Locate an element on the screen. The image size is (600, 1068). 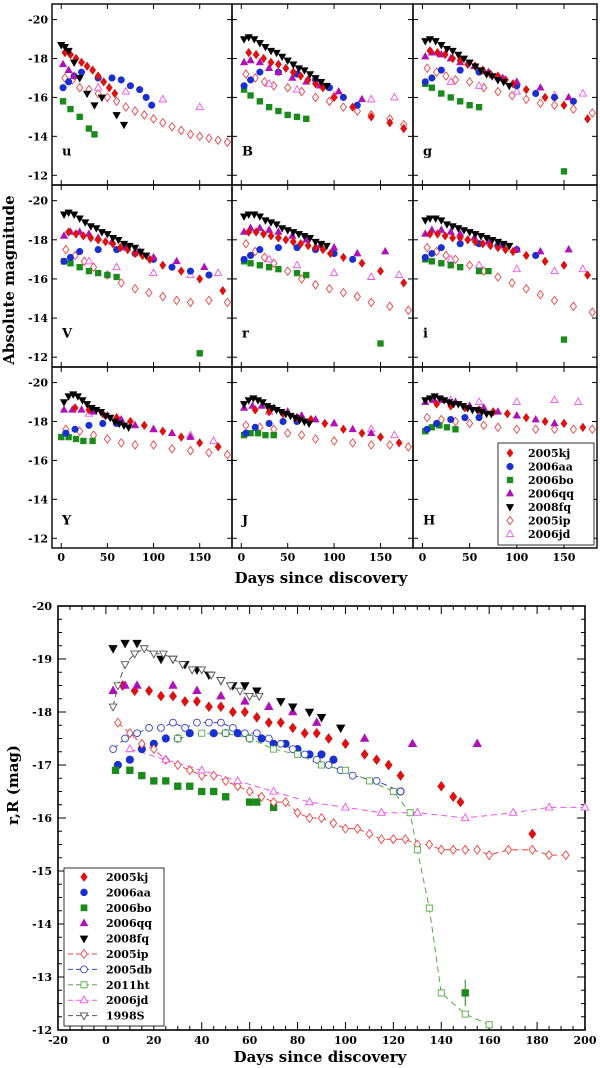
point-2011ht is located at coordinates (417, 850).